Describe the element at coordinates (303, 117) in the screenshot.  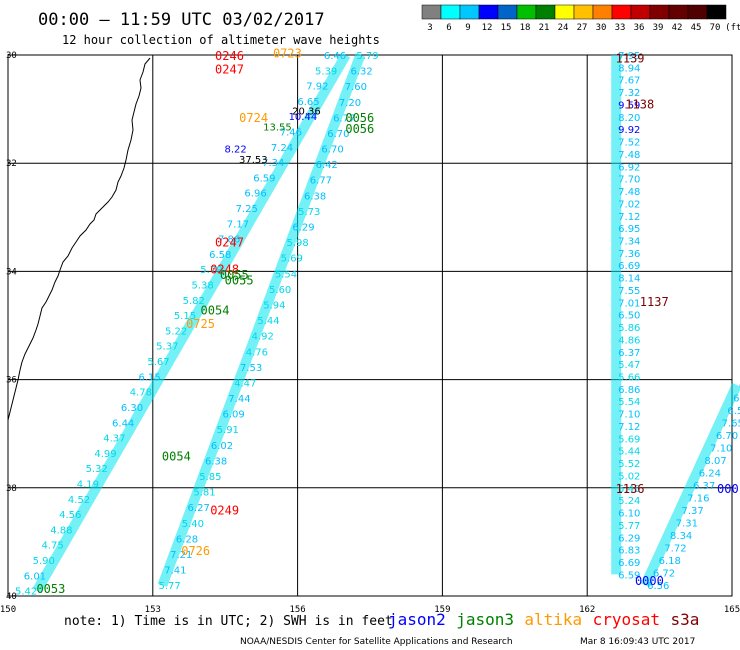
I see `wave-height-label: 10.44` at that location.